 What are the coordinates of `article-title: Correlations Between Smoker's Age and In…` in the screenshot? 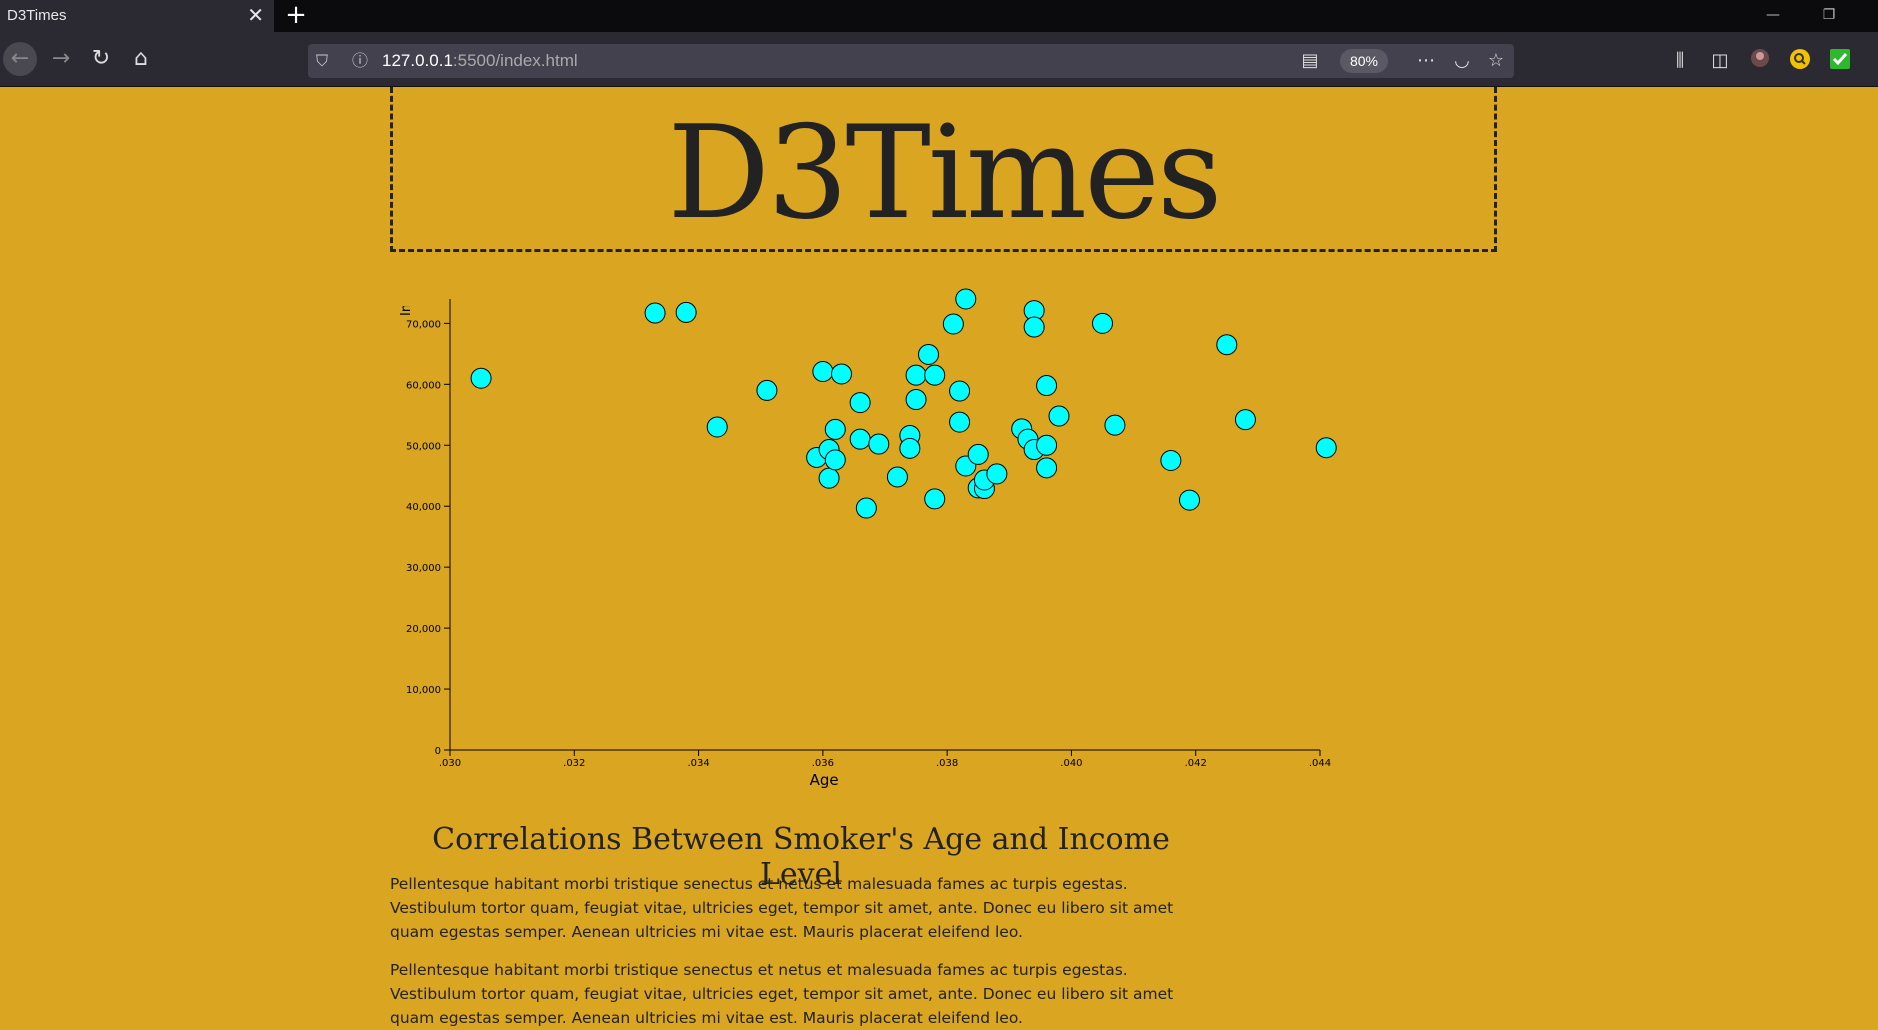 It's located at (801, 857).